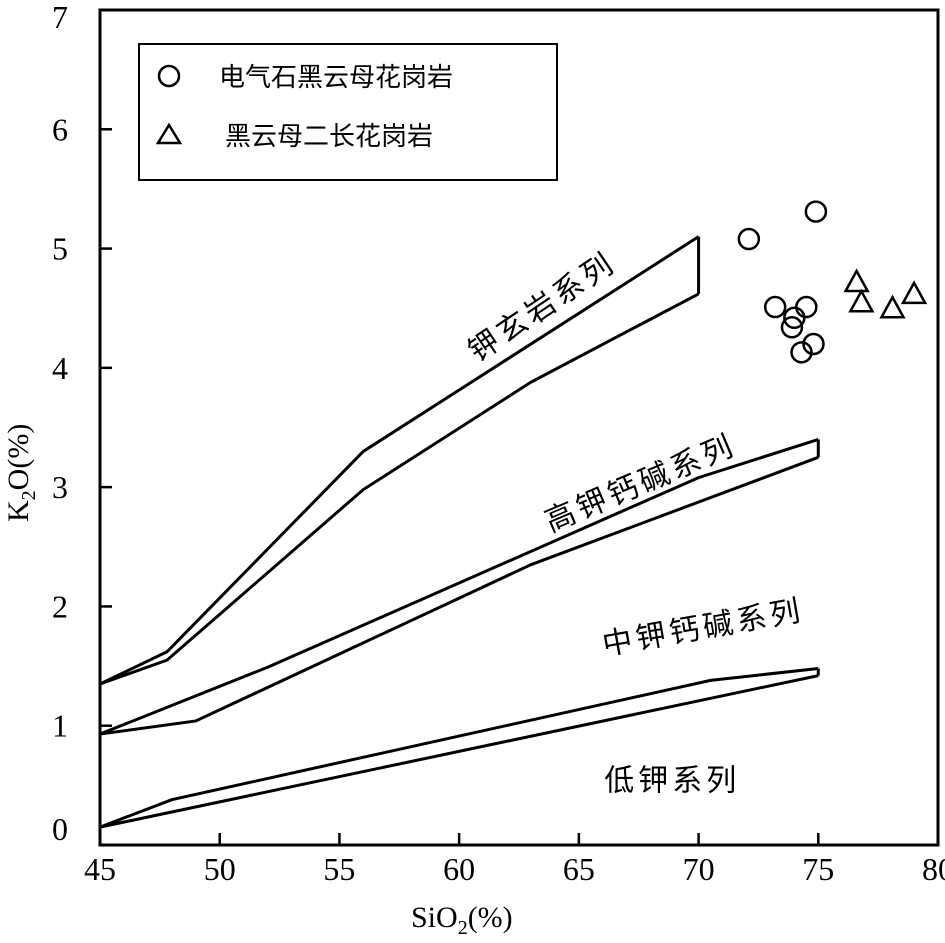 This screenshot has width=945, height=943. What do you see at coordinates (60, 487) in the screenshot?
I see `y-tick-label: 3` at bounding box center [60, 487].